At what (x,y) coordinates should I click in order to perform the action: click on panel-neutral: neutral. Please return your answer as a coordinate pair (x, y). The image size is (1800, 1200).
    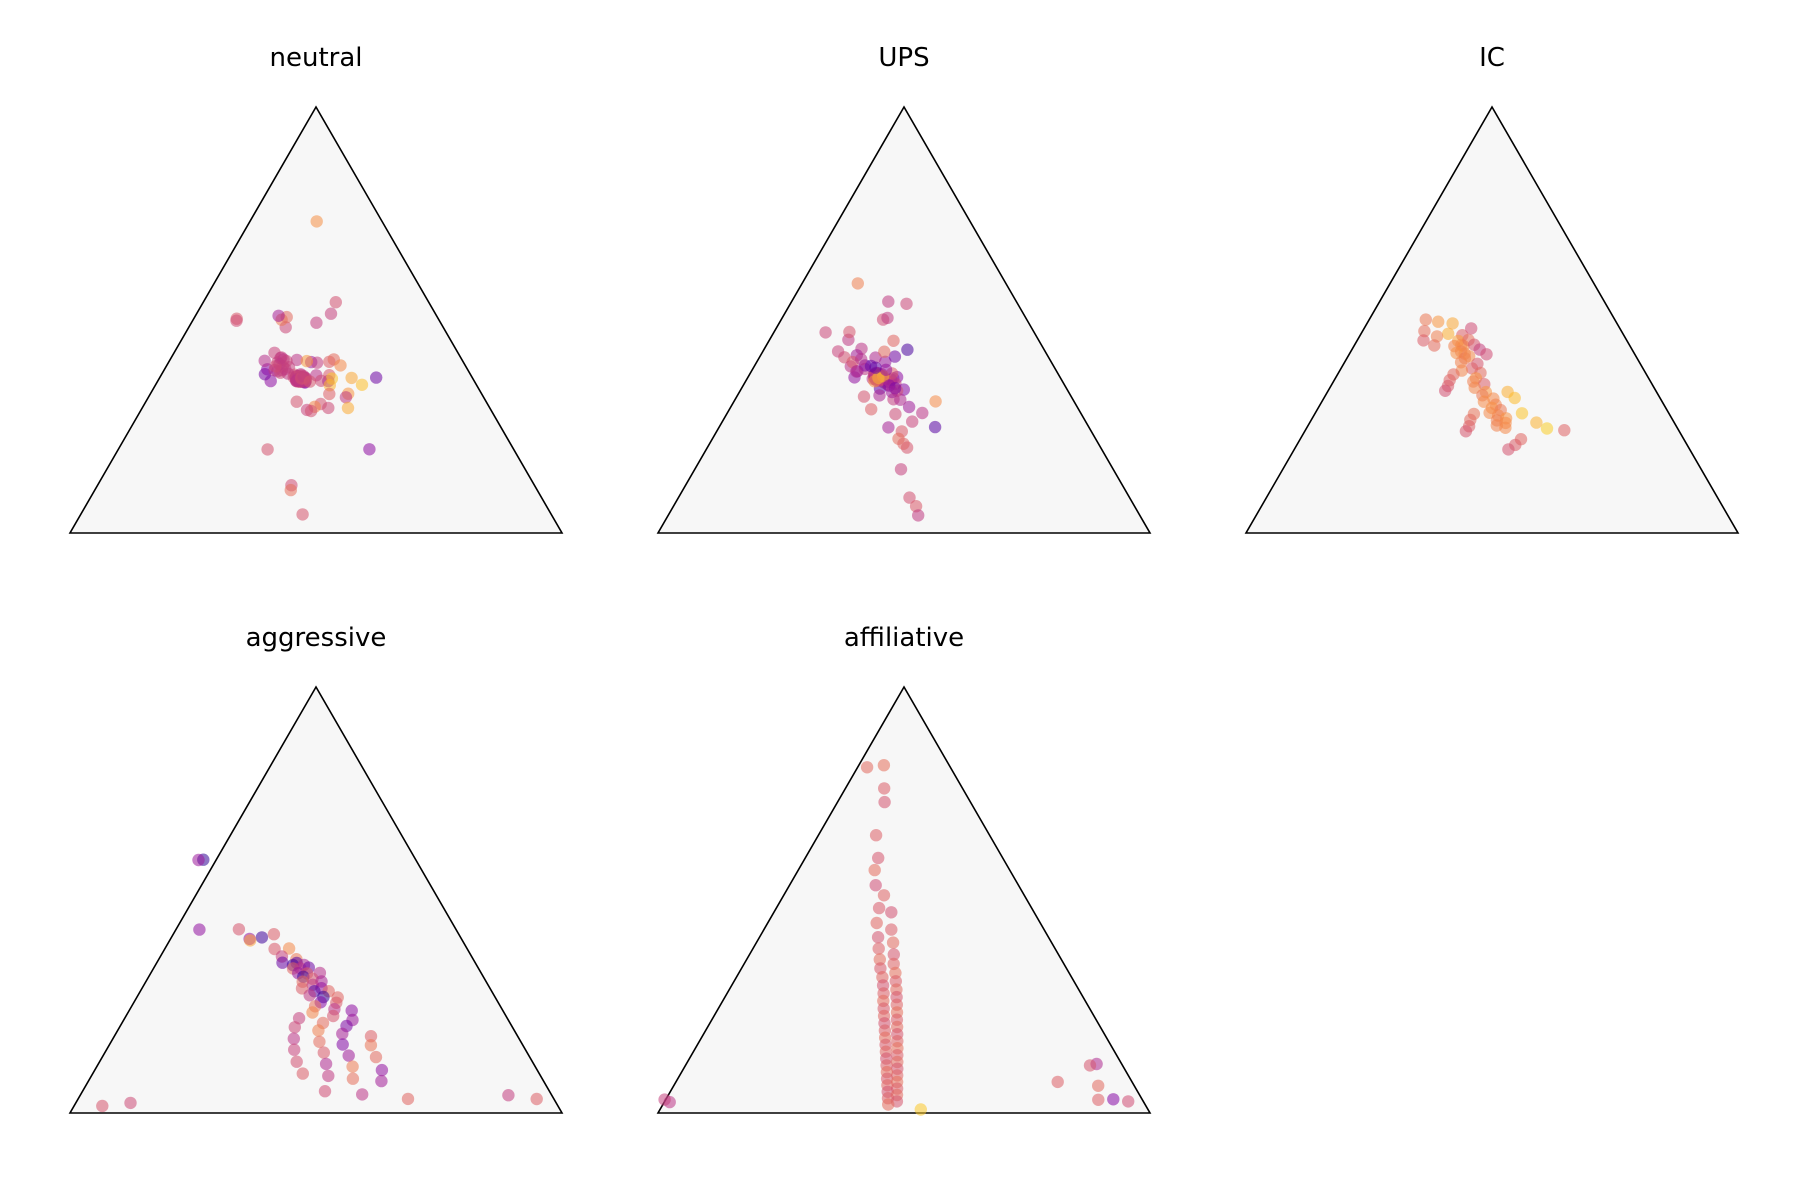
    Looking at the image, I should click on (316, 288).